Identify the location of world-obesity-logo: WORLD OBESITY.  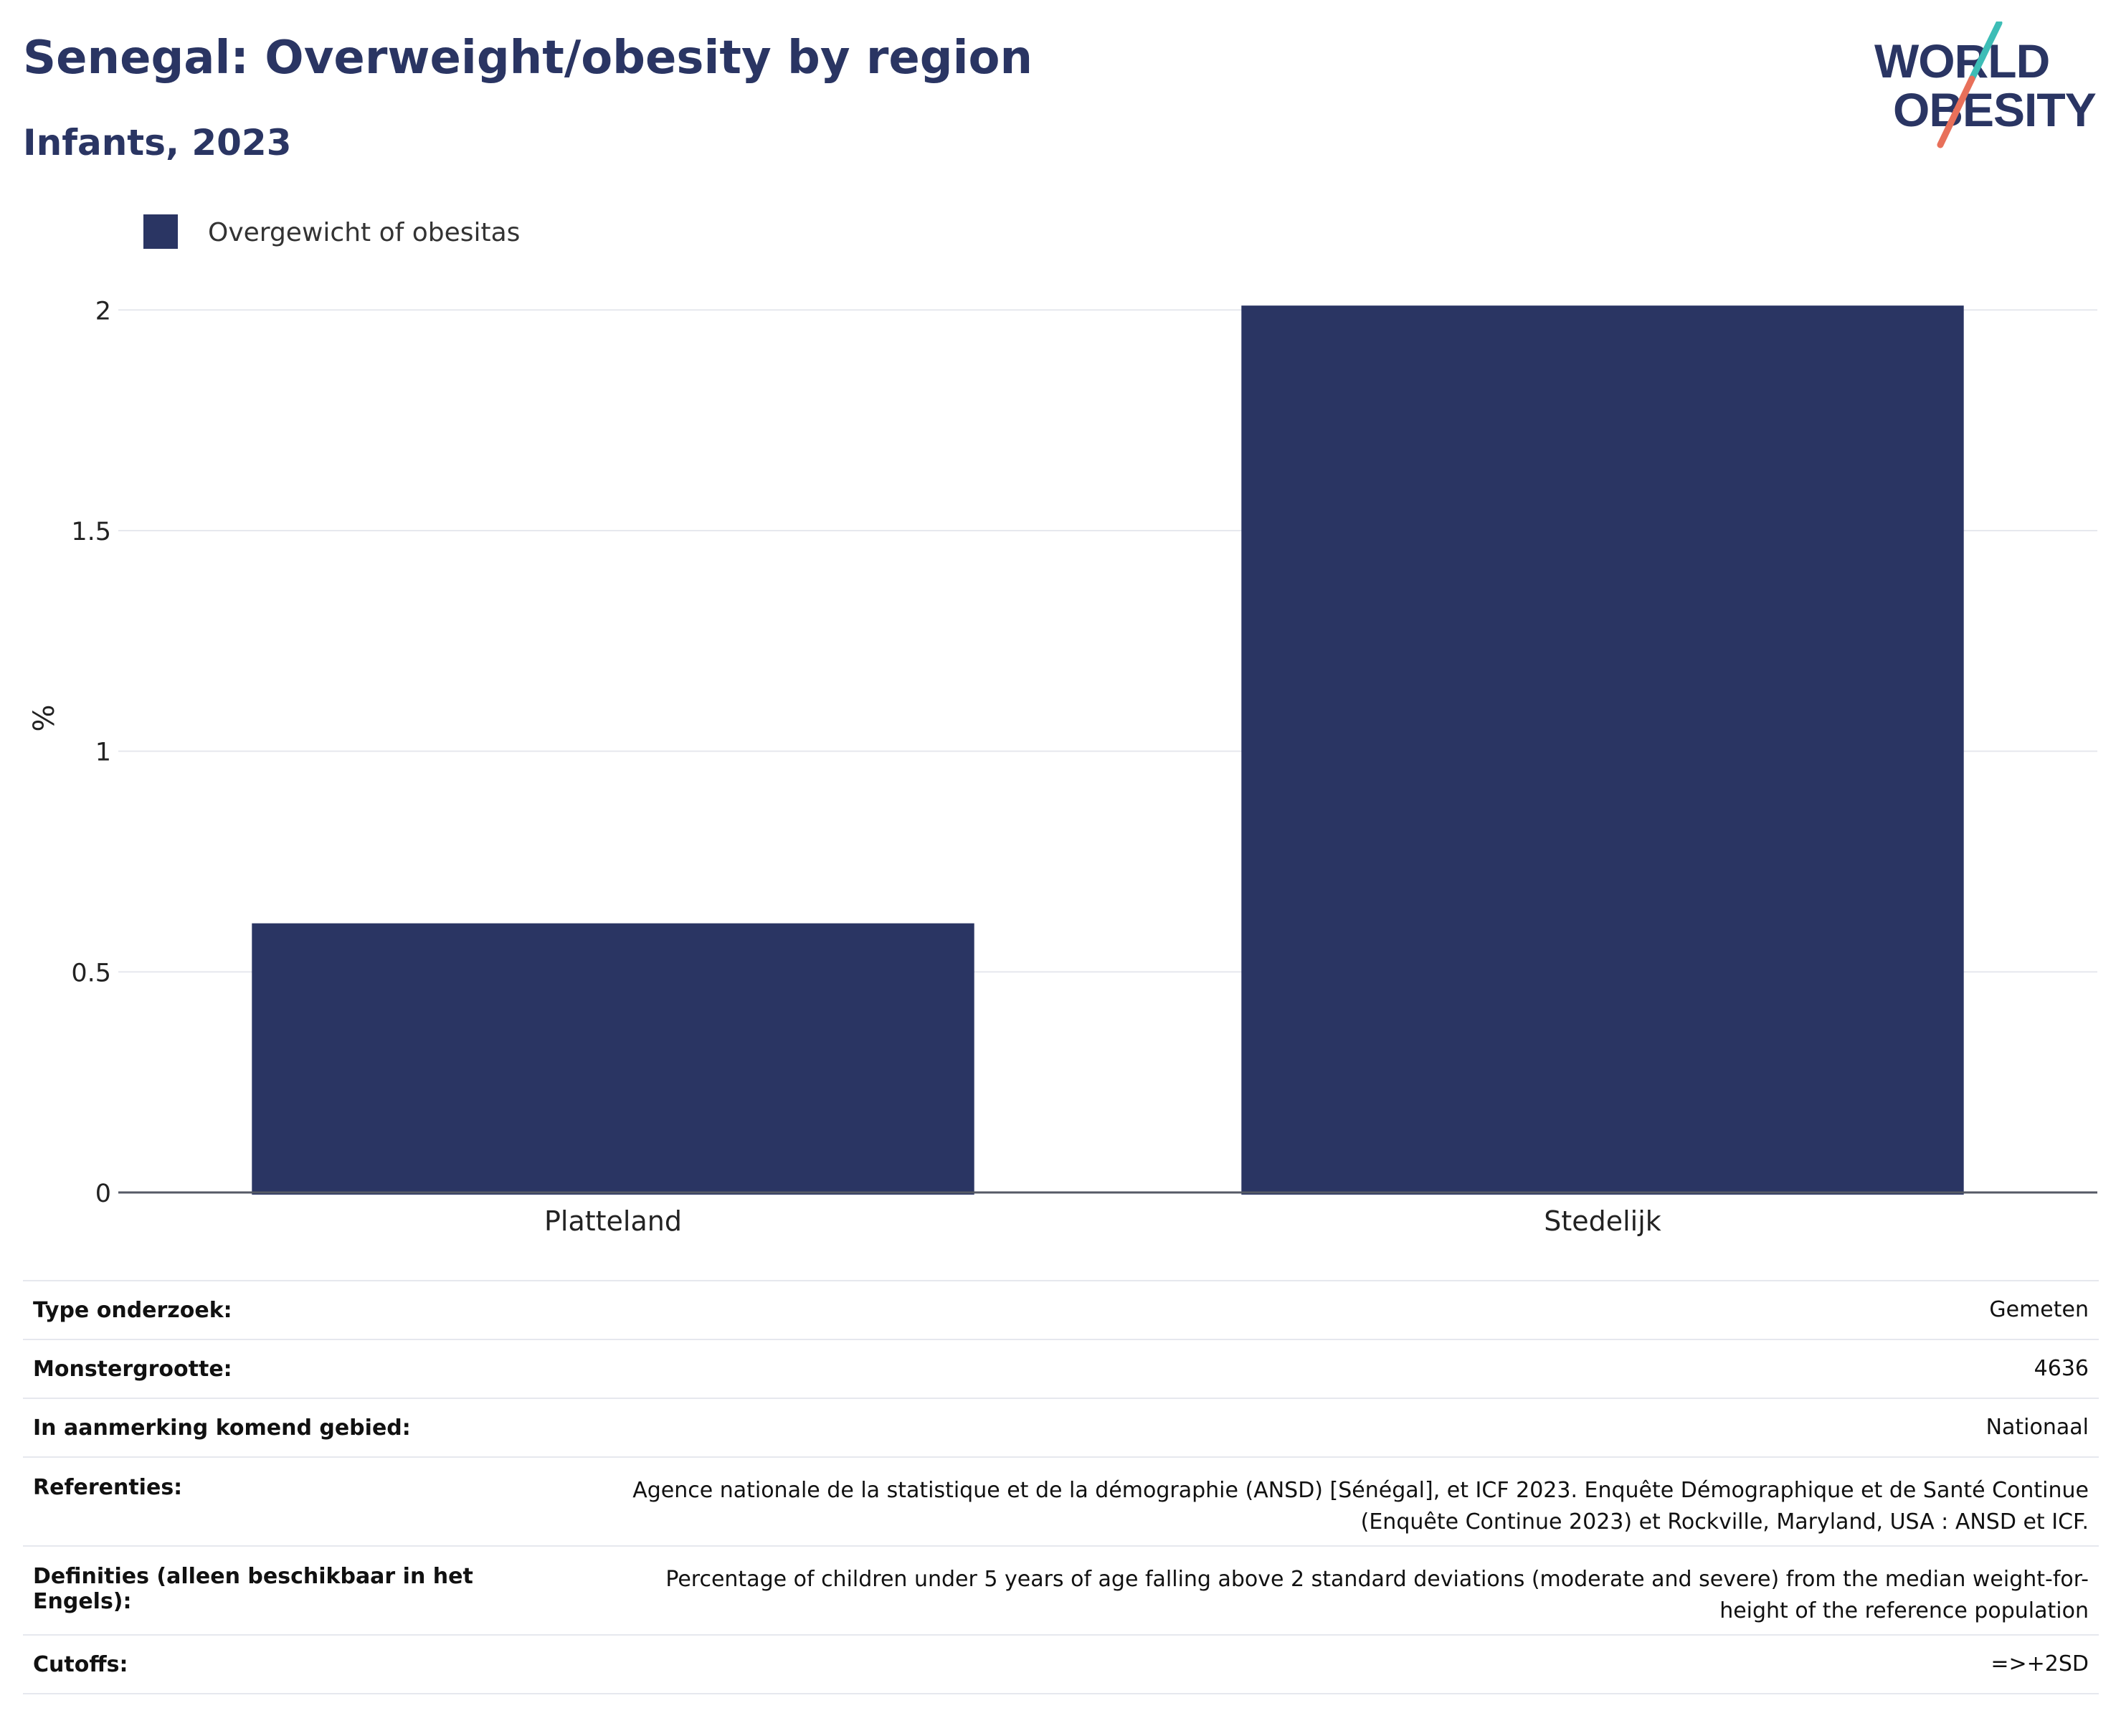
(1986, 87).